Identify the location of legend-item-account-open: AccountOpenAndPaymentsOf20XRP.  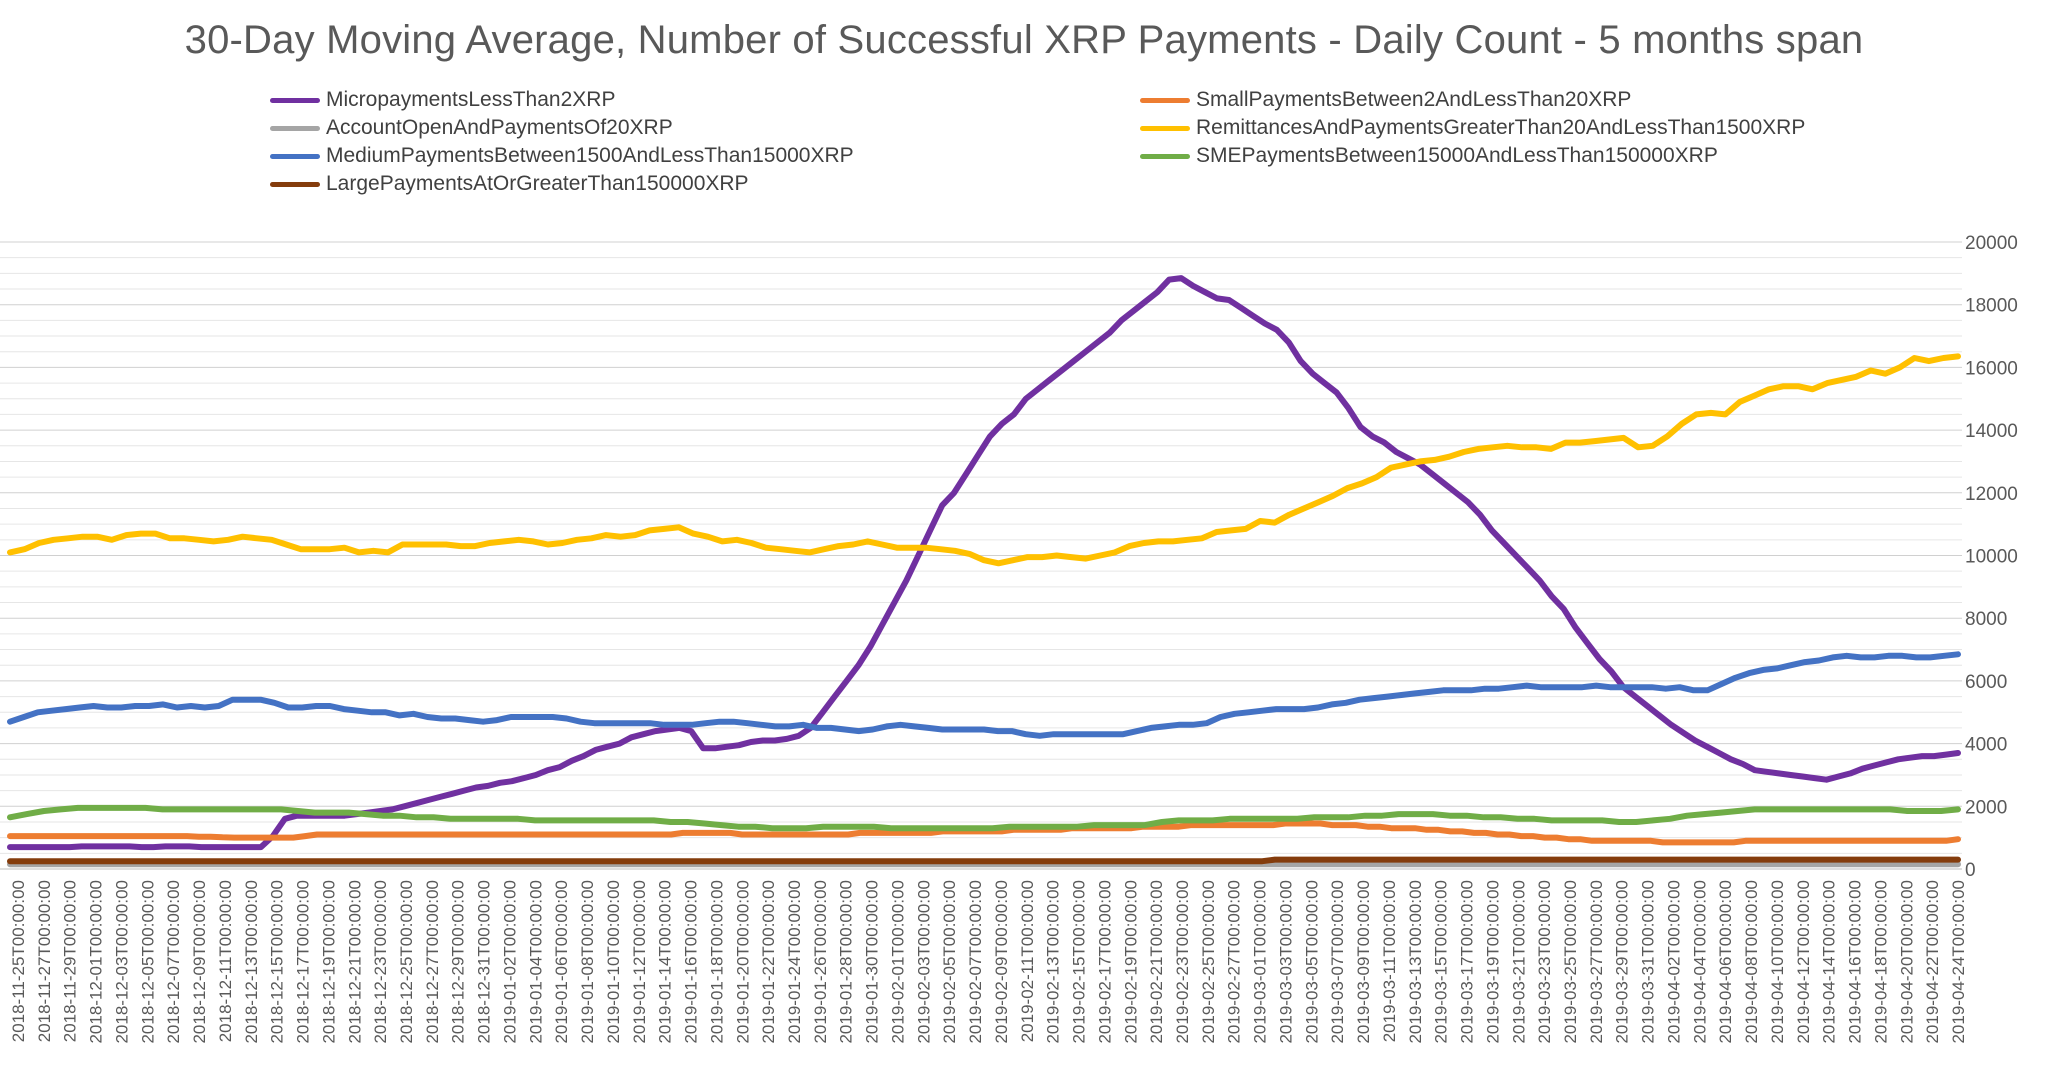
(471, 128).